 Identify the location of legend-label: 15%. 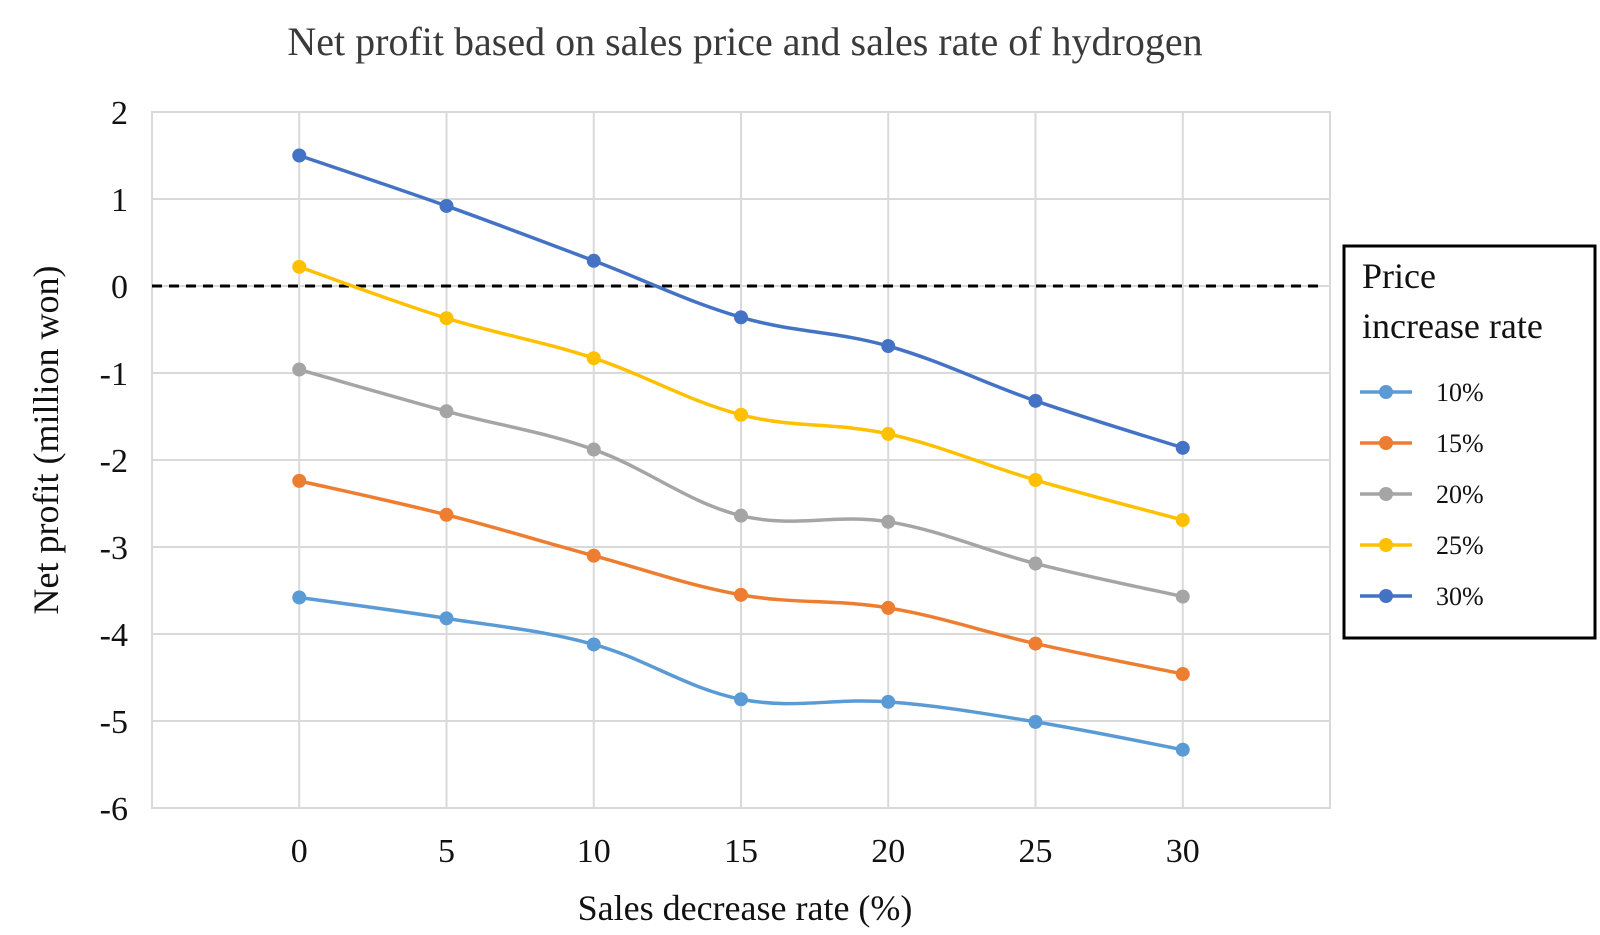
(1460, 443).